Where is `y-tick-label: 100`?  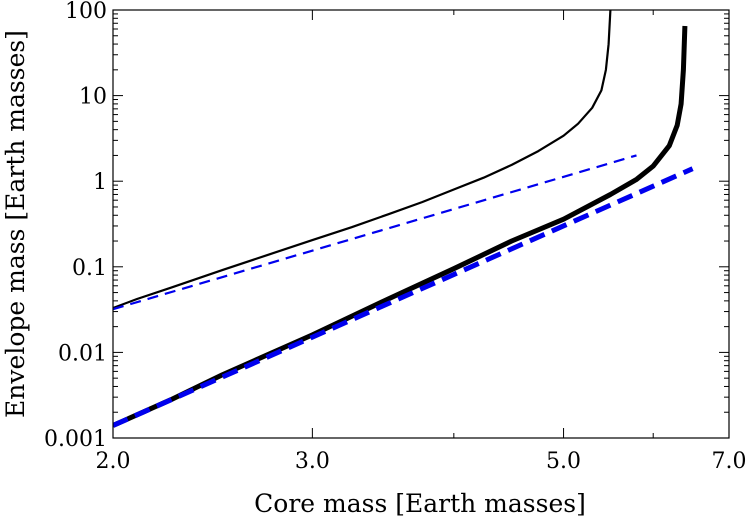
y-tick-label: 100 is located at coordinates (86, 12).